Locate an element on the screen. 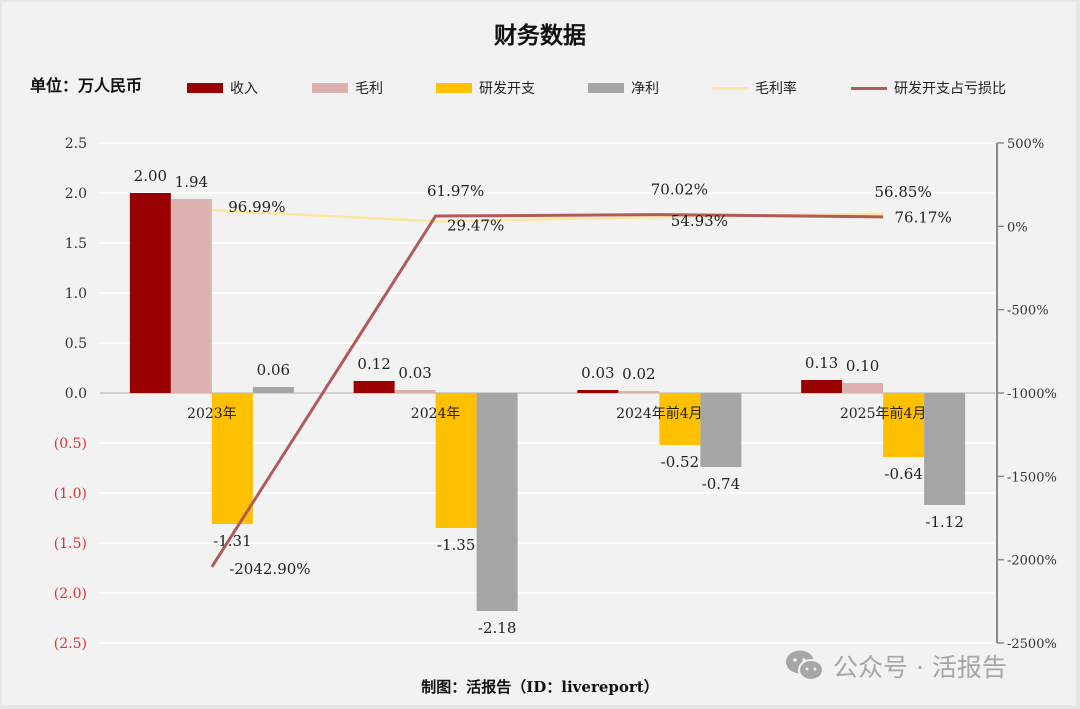 The image size is (1080, 709). bar-value-label: 2.00 is located at coordinates (150, 176).